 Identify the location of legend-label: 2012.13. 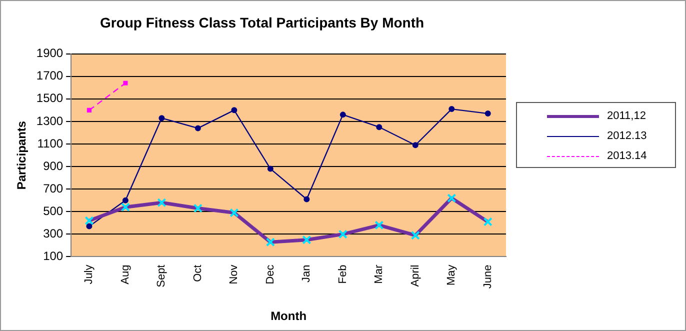
(627, 136).